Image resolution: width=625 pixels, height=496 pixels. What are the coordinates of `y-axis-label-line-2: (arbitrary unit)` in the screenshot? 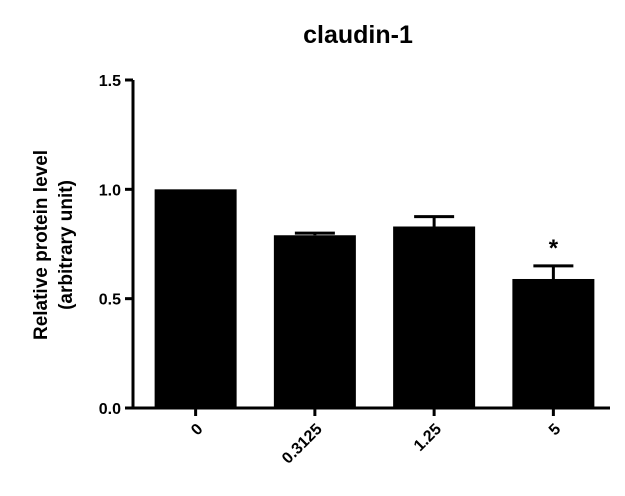 It's located at (66, 245).